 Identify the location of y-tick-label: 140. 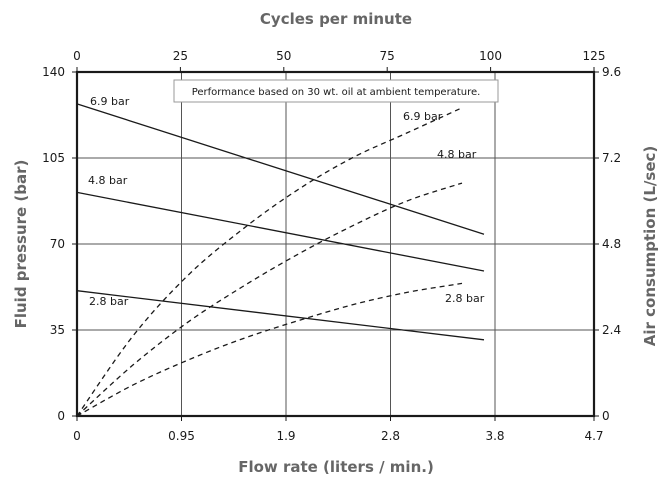
(53, 72).